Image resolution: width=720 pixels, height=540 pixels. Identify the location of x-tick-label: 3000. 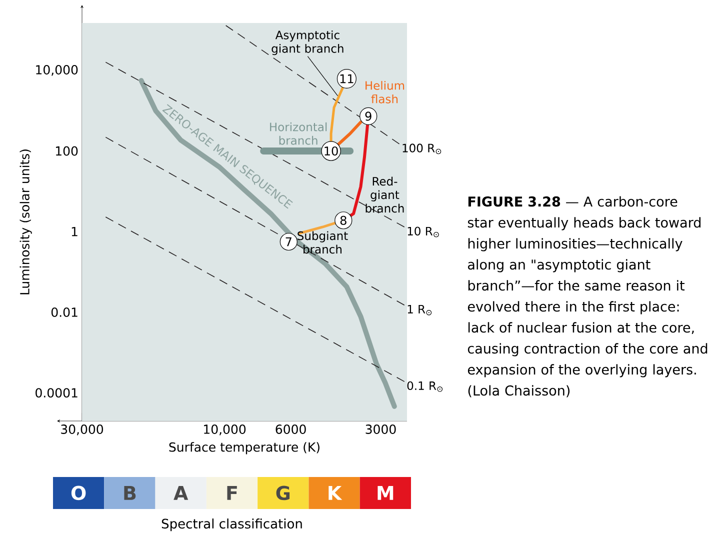
(381, 429).